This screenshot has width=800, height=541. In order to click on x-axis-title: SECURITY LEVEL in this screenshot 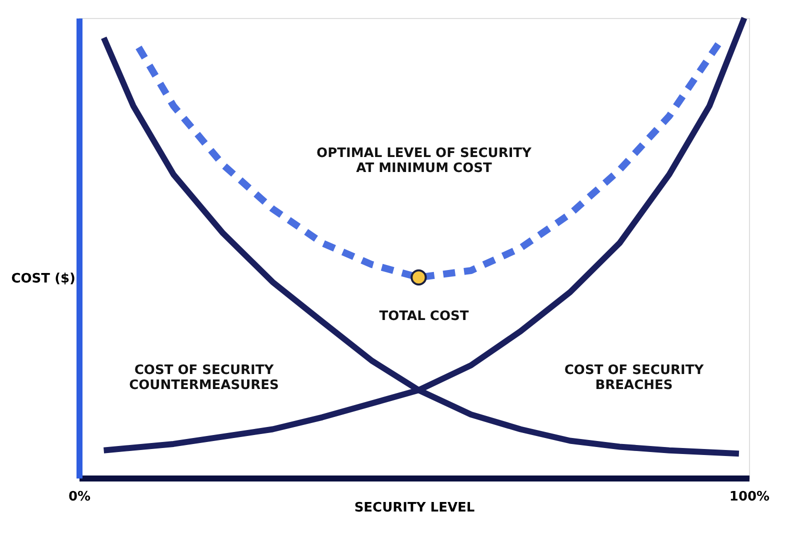, I will do `click(414, 508)`.